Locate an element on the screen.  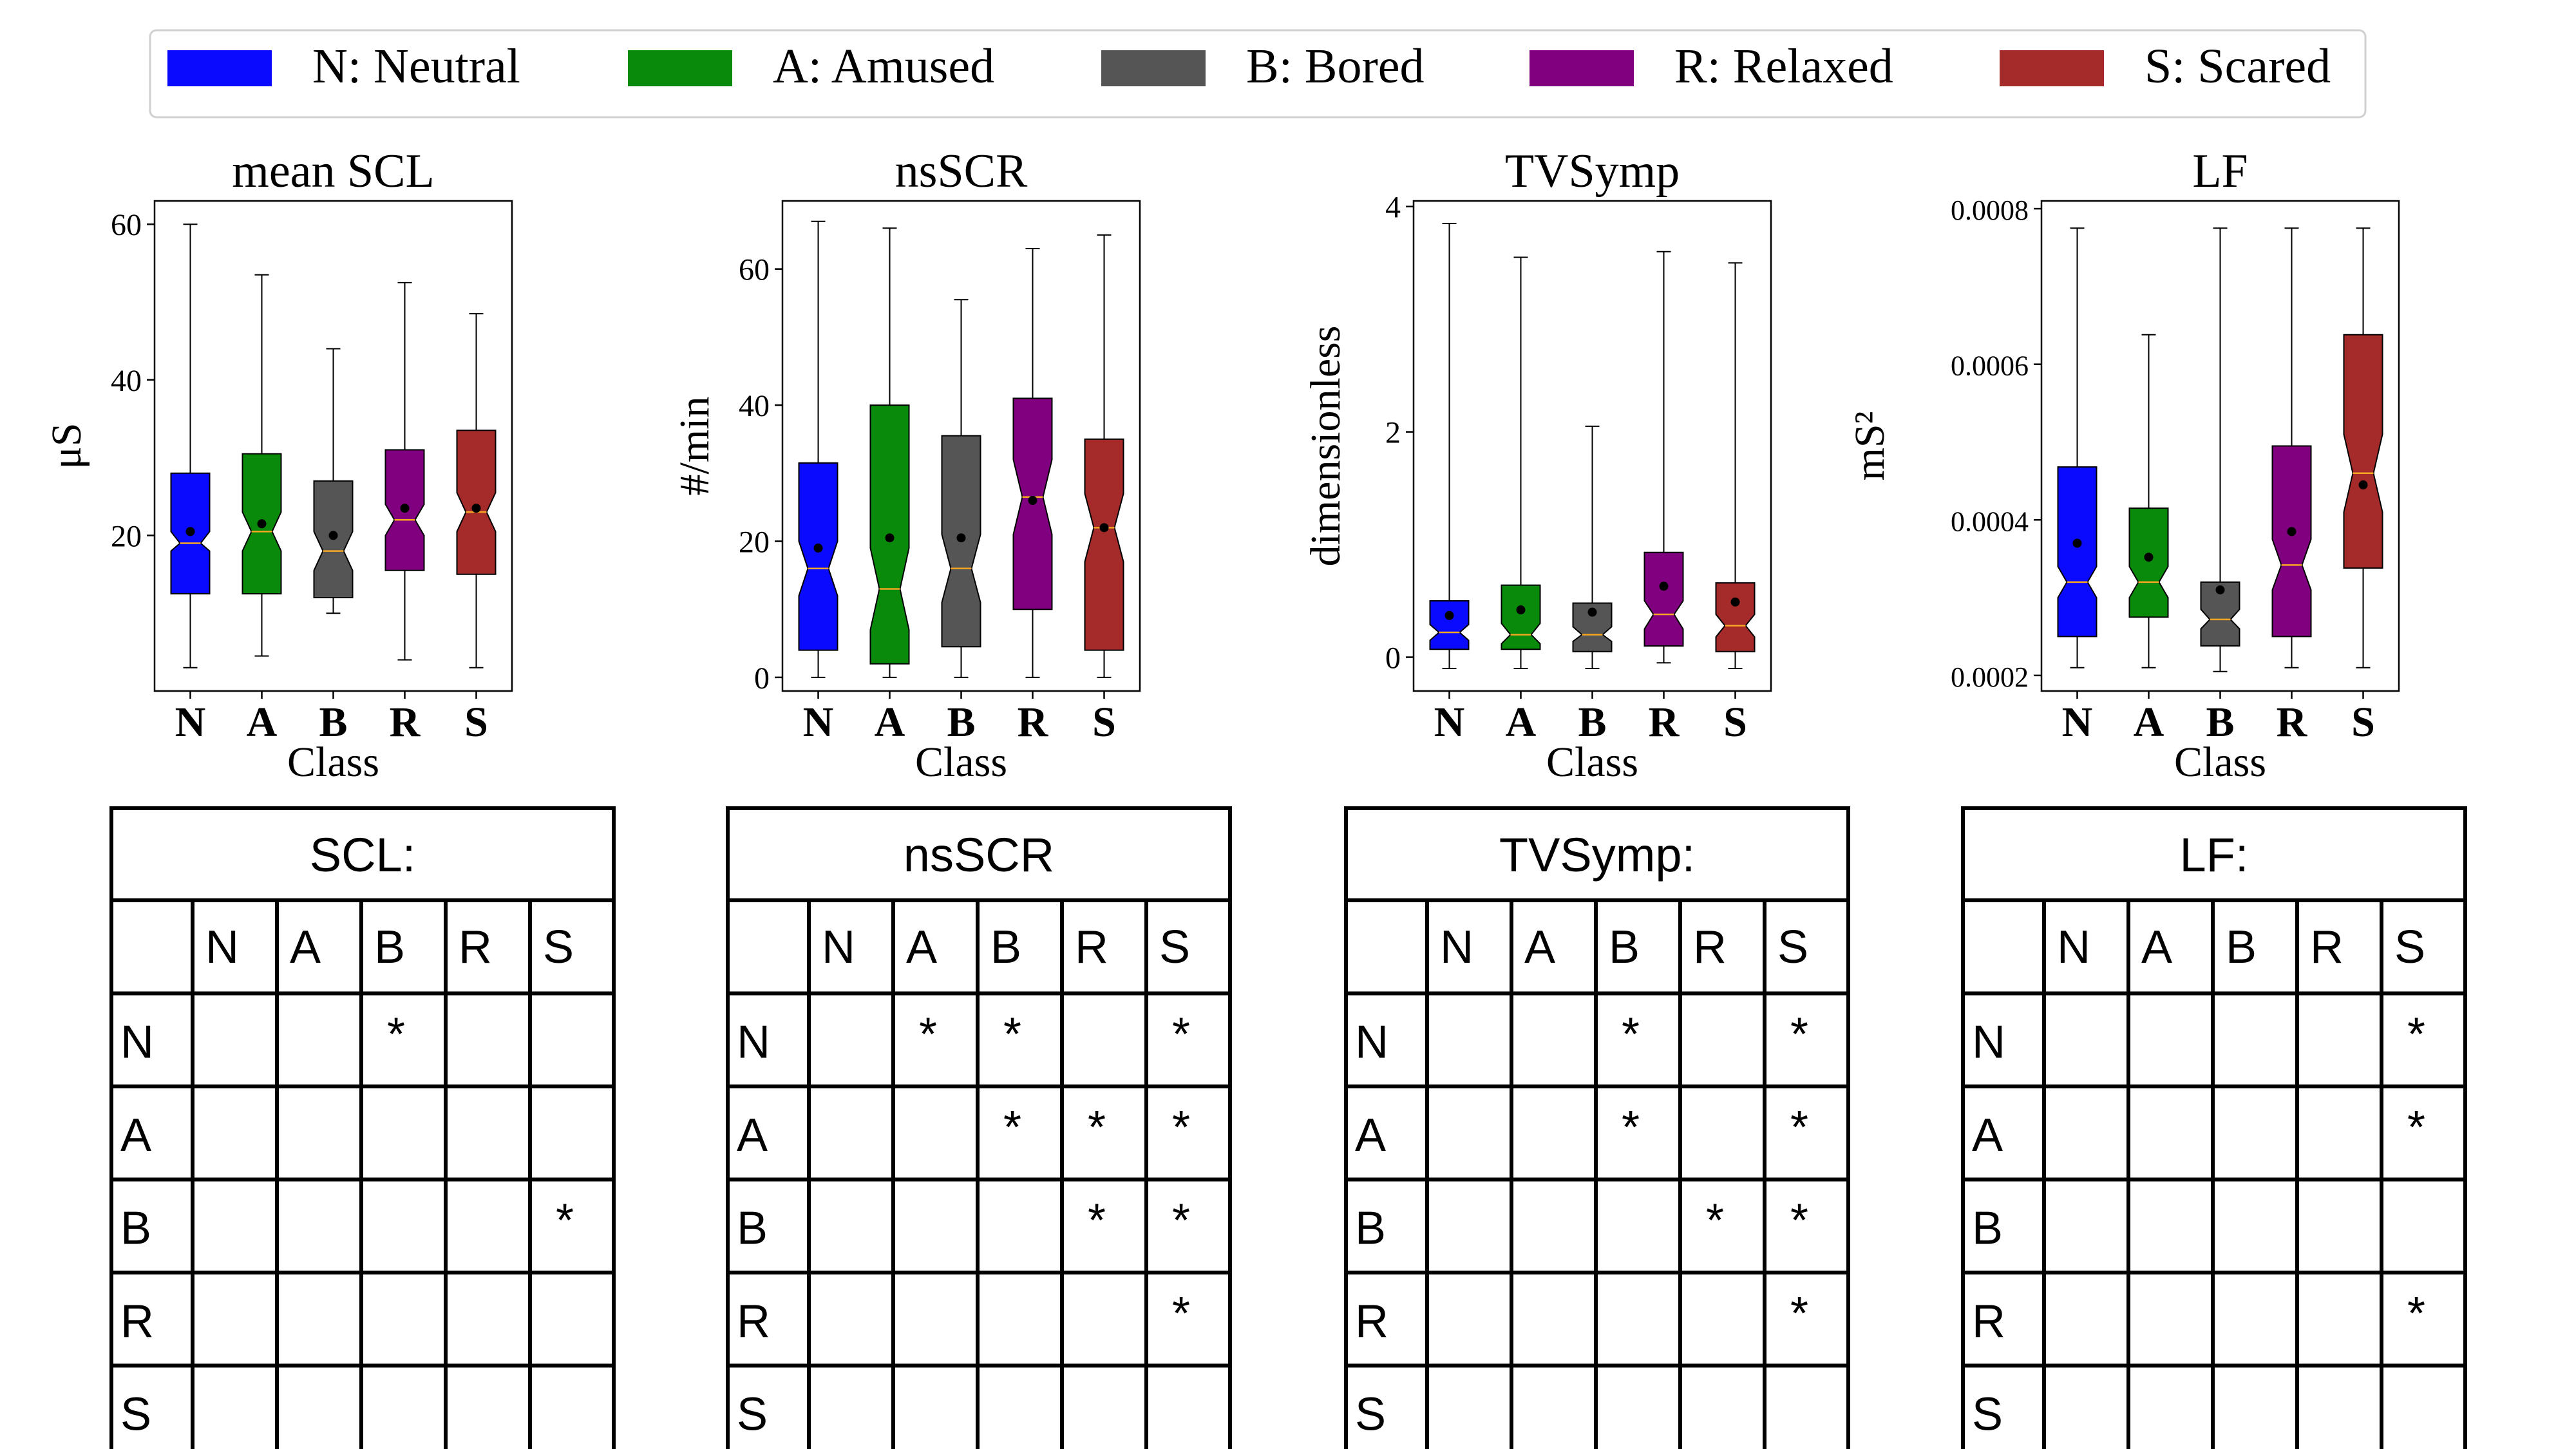
y-axis-label: mS² is located at coordinates (1869, 447).